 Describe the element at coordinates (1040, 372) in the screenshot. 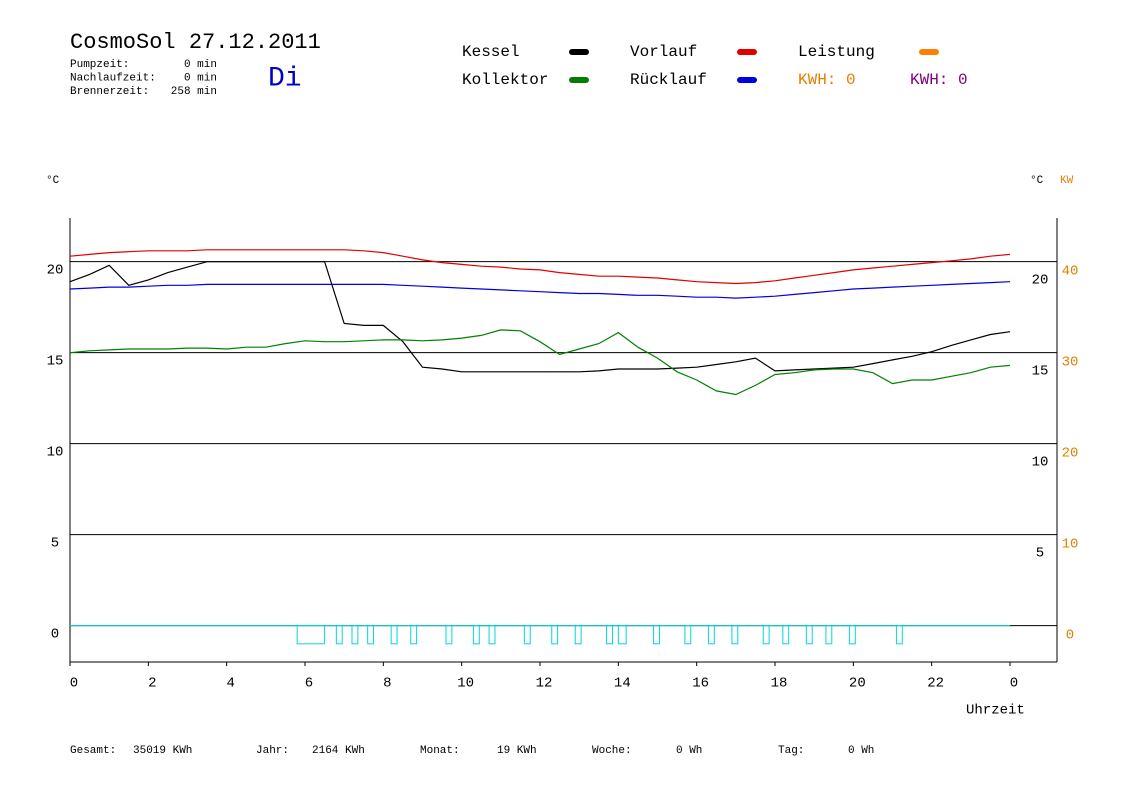

I see `y3-tick-label: 15` at that location.